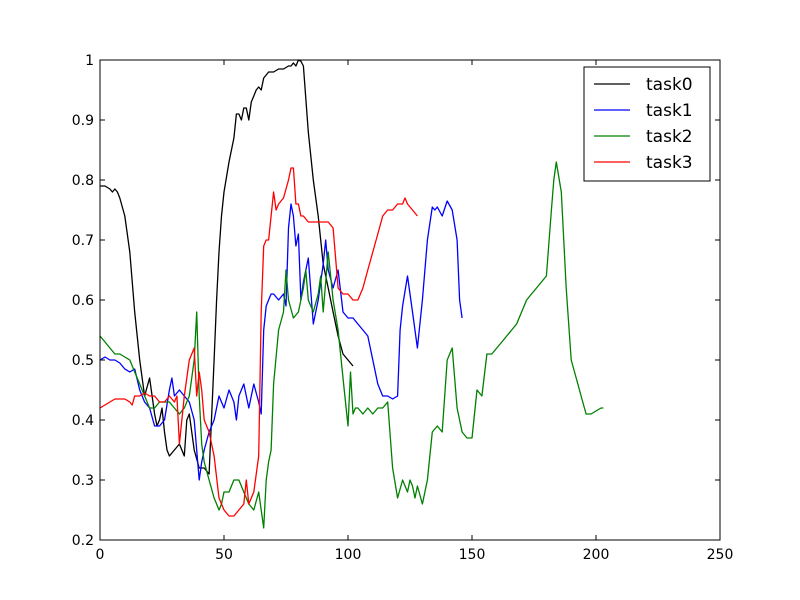 The height and width of the screenshot is (600, 800). What do you see at coordinates (83, 121) in the screenshot?
I see `y-tick-label: 0.9` at bounding box center [83, 121].